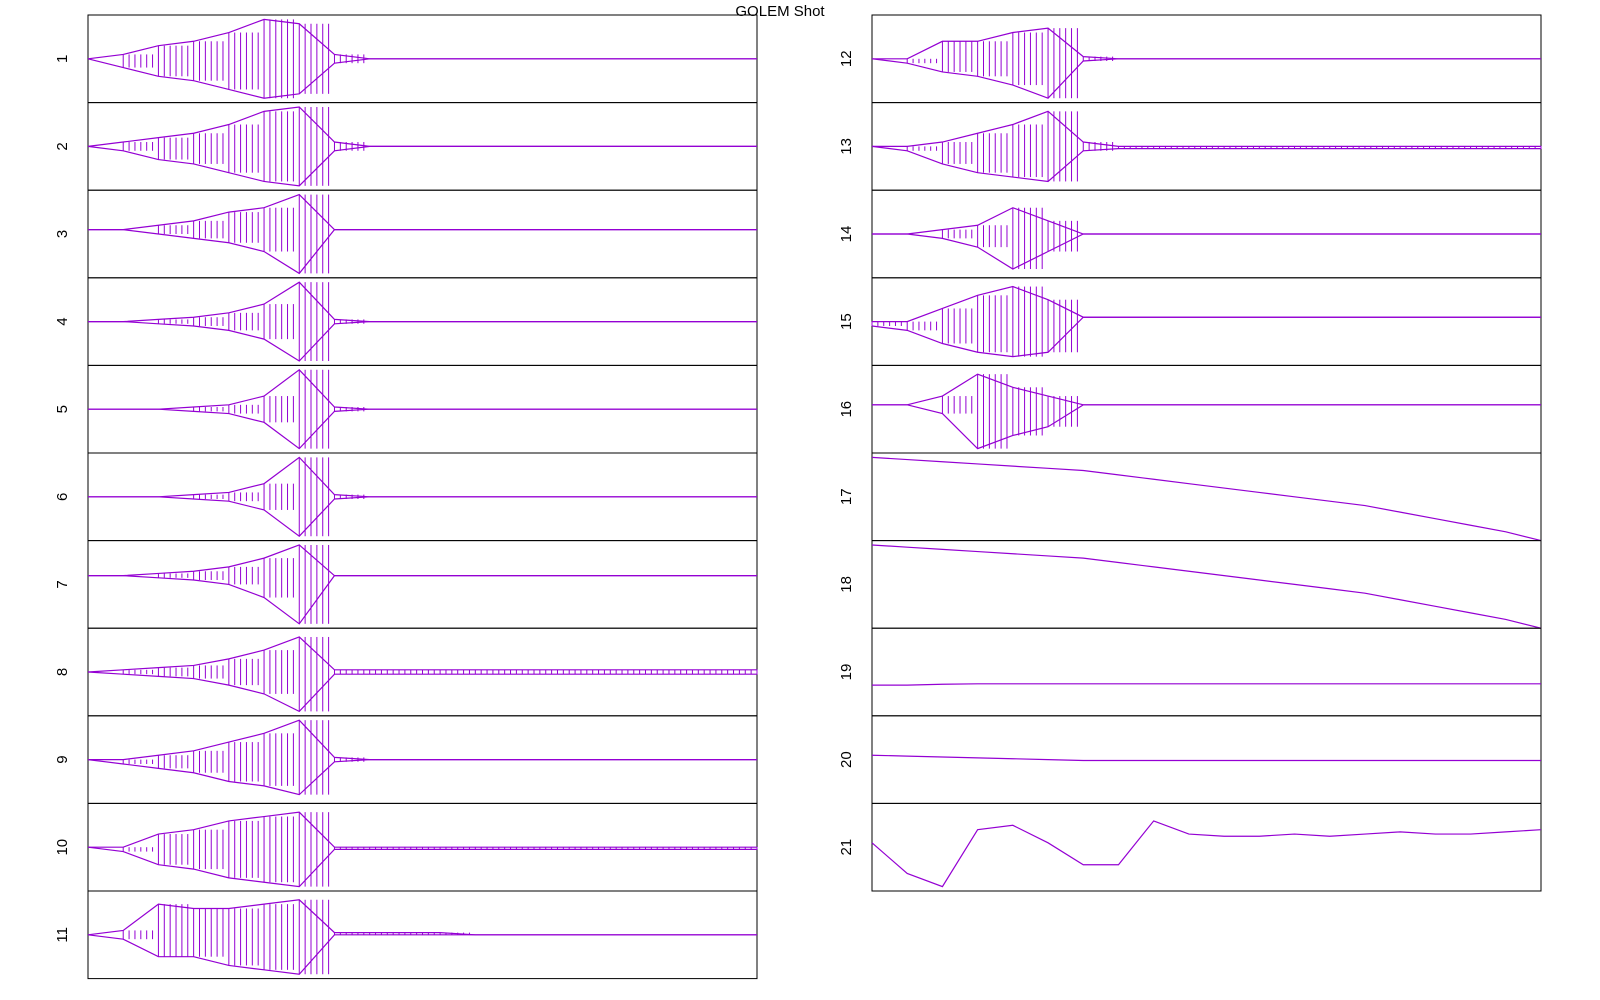  What do you see at coordinates (62, 672) in the screenshot?
I see `panel-label: 8` at bounding box center [62, 672].